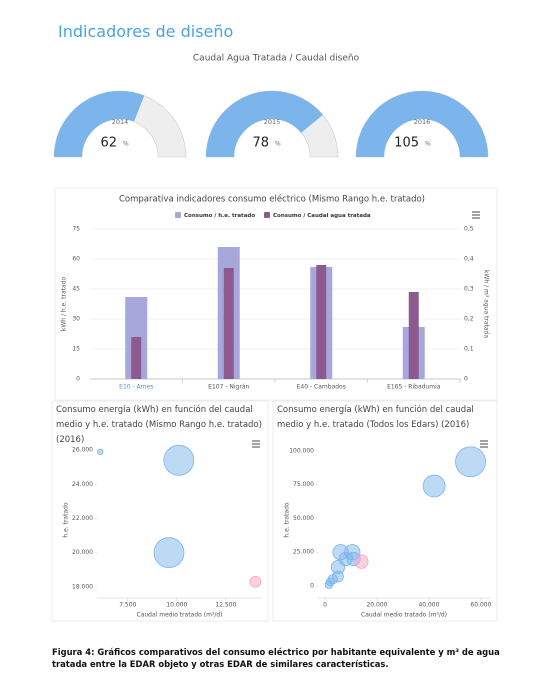 This screenshot has width=552, height=698. What do you see at coordinates (82, 450) in the screenshot?
I see `y-tick-label: 26.000` at bounding box center [82, 450].